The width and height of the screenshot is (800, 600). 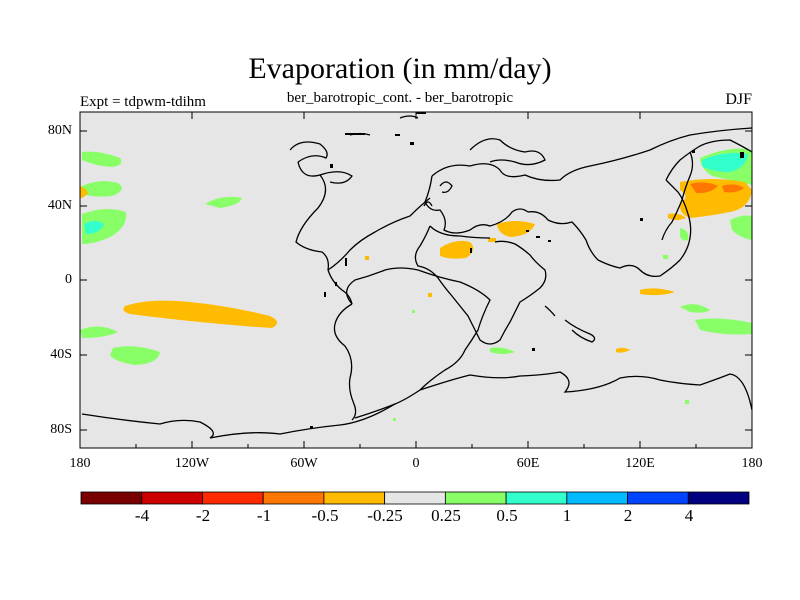 What do you see at coordinates (586, 391) in the screenshot?
I see `coast-antarctic-east` at bounding box center [586, 391].